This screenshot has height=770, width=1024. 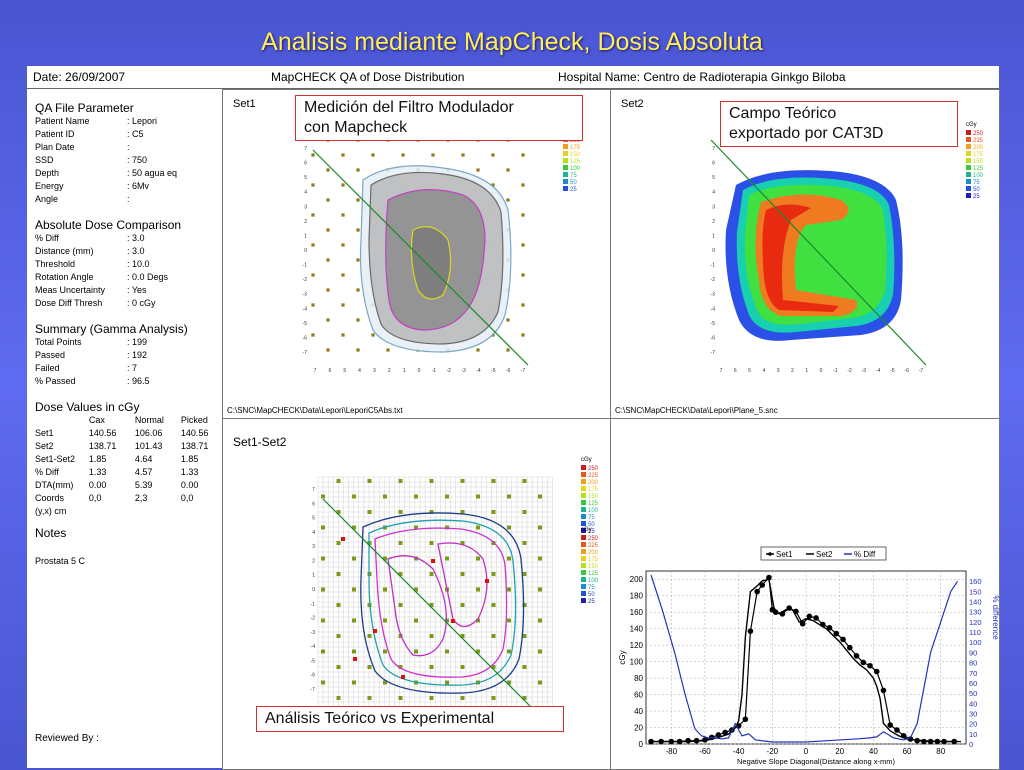 What do you see at coordinates (305, 266) in the screenshot?
I see `axis-tick-label: -1` at bounding box center [305, 266].